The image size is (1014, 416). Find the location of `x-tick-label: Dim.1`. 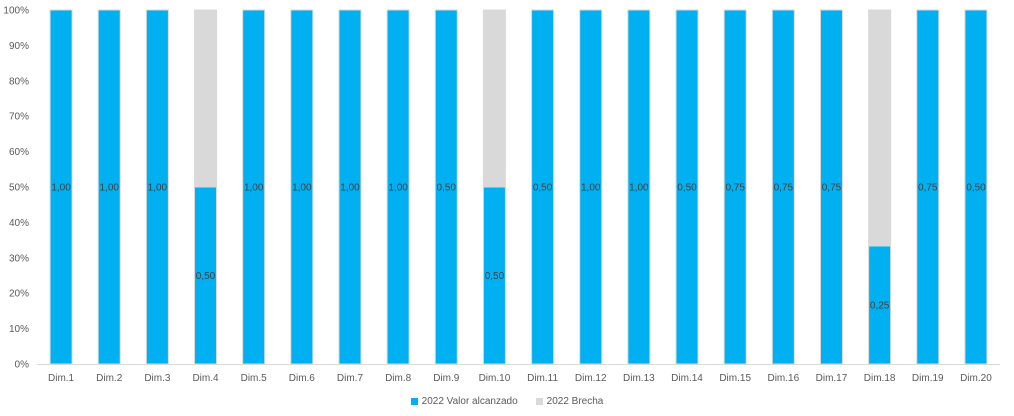

x-tick-label: Dim.1 is located at coordinates (61, 378).